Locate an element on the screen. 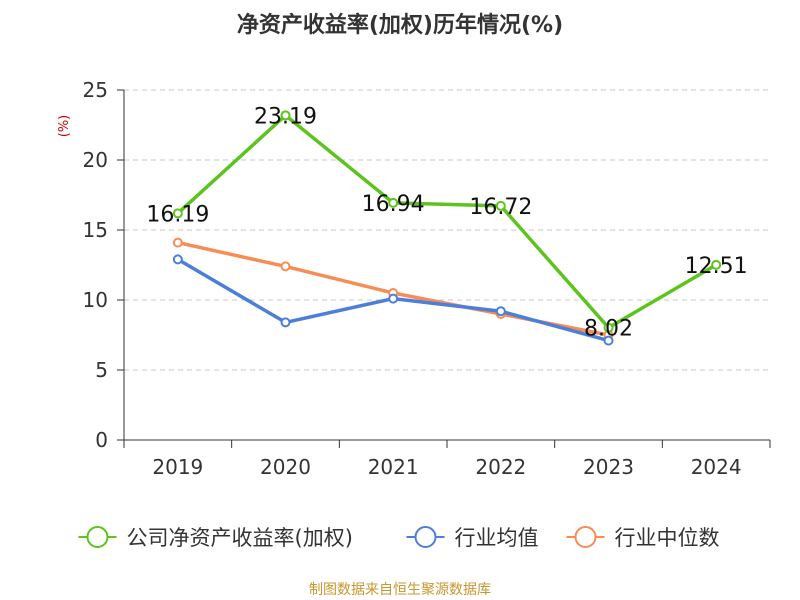  legend-item: 行业均值 is located at coordinates (472, 538).